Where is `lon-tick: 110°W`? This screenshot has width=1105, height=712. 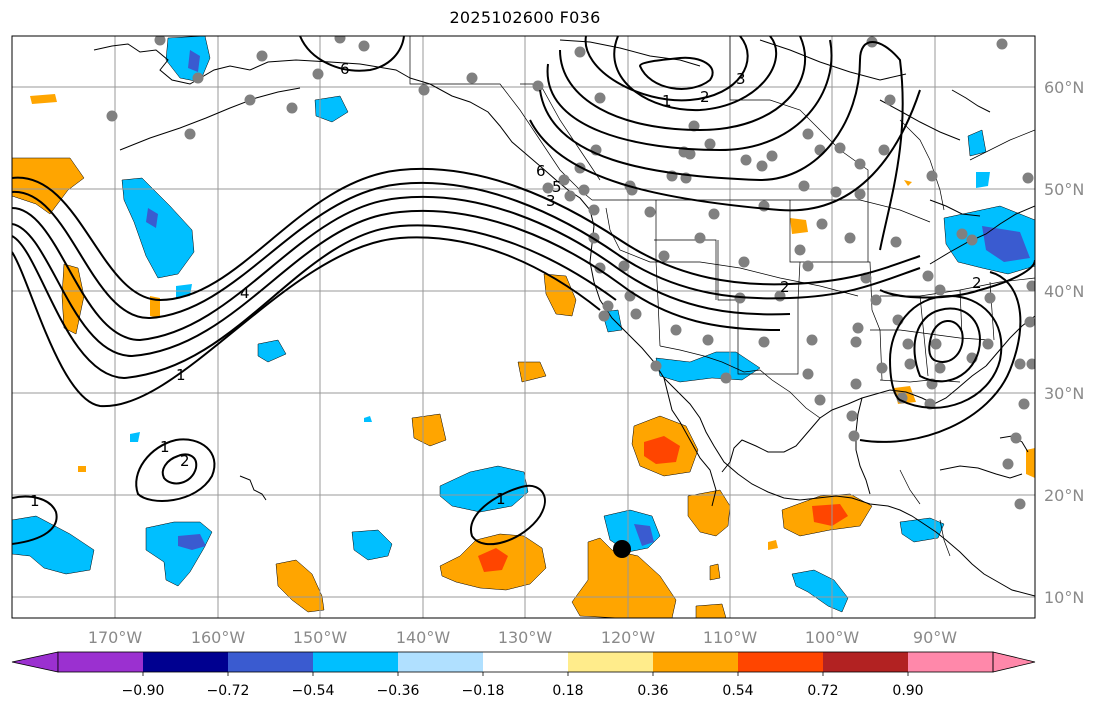
lon-tick: 110°W is located at coordinates (730, 637).